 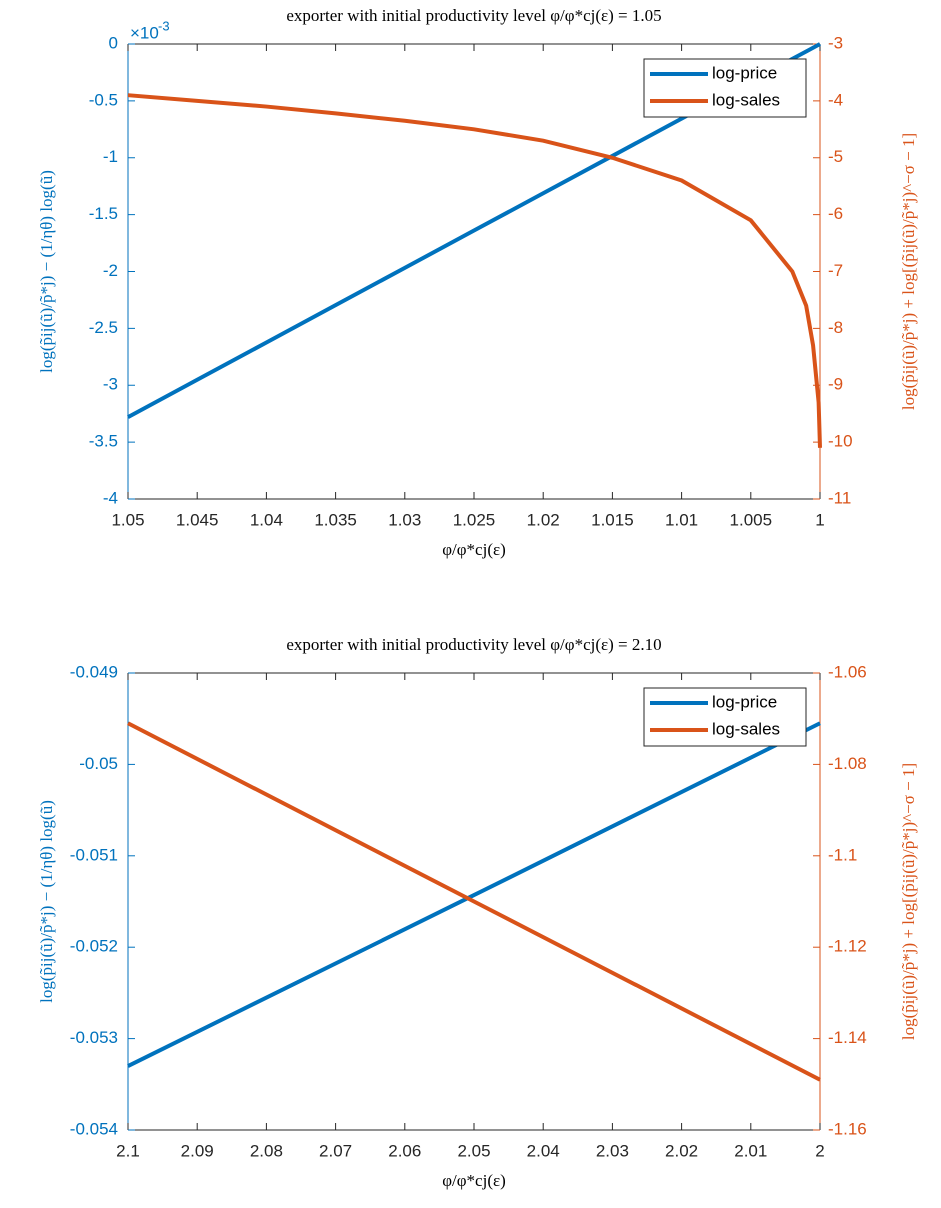 I want to click on x-tick-label: 2.02, so click(x=681, y=1150).